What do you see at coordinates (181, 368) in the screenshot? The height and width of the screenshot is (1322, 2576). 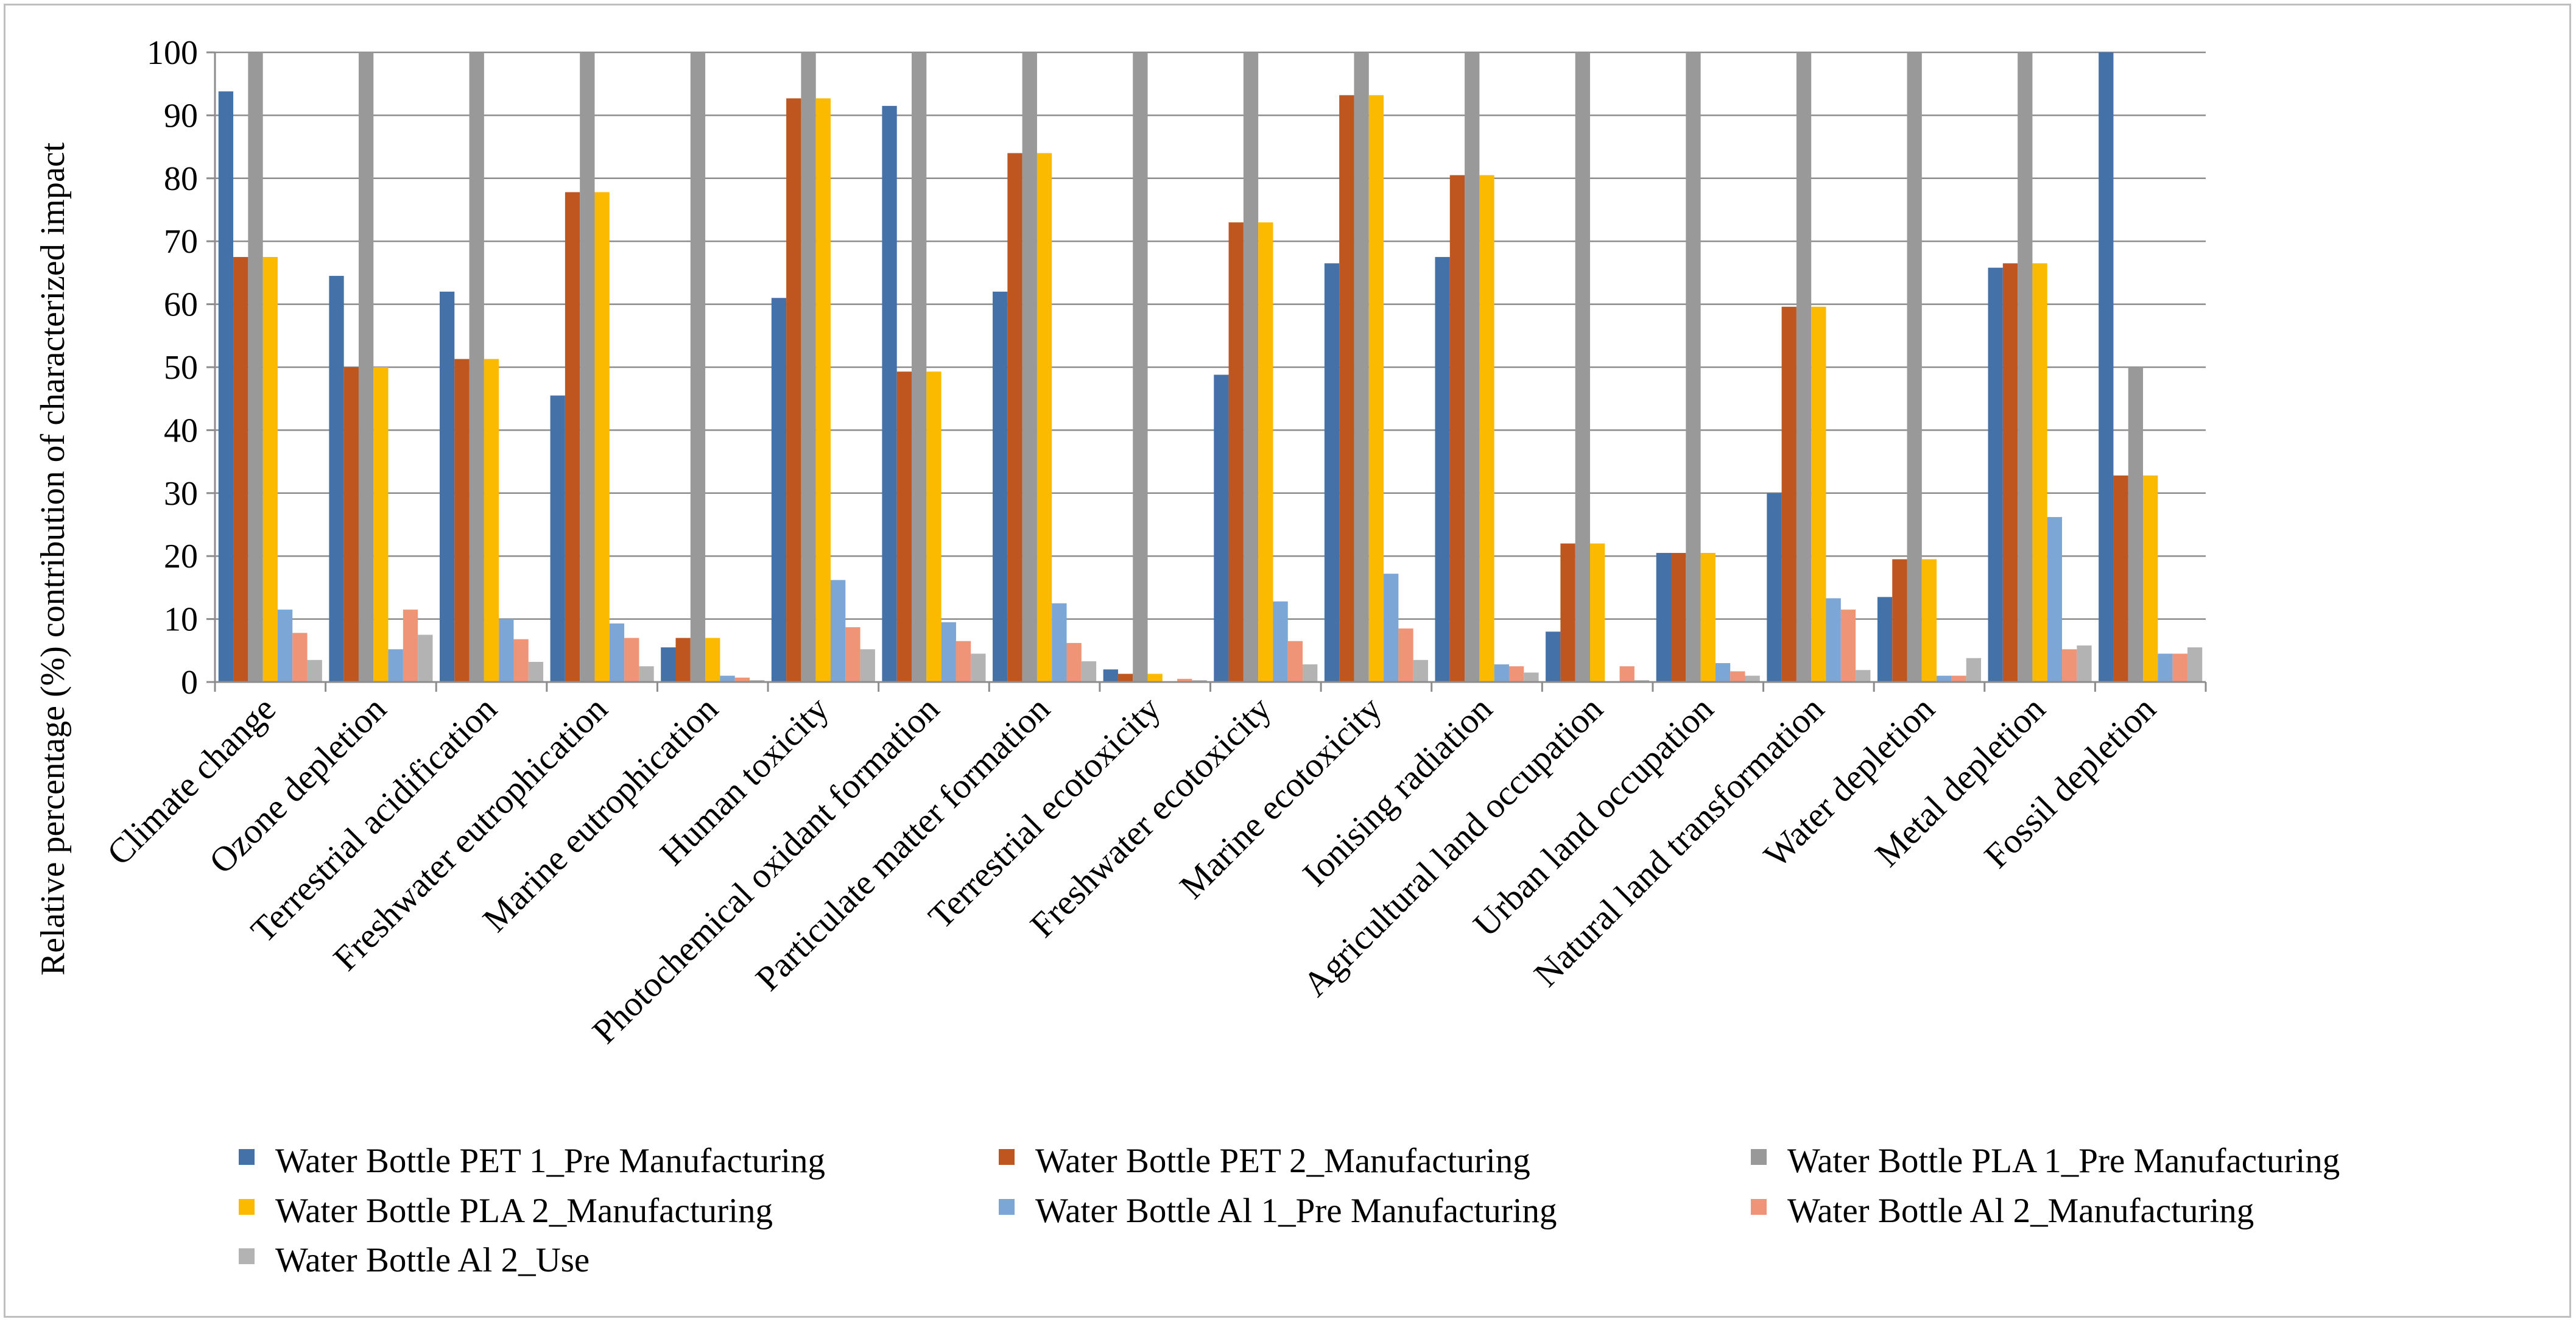 I see `y-tick-label-50: 50` at bounding box center [181, 368].